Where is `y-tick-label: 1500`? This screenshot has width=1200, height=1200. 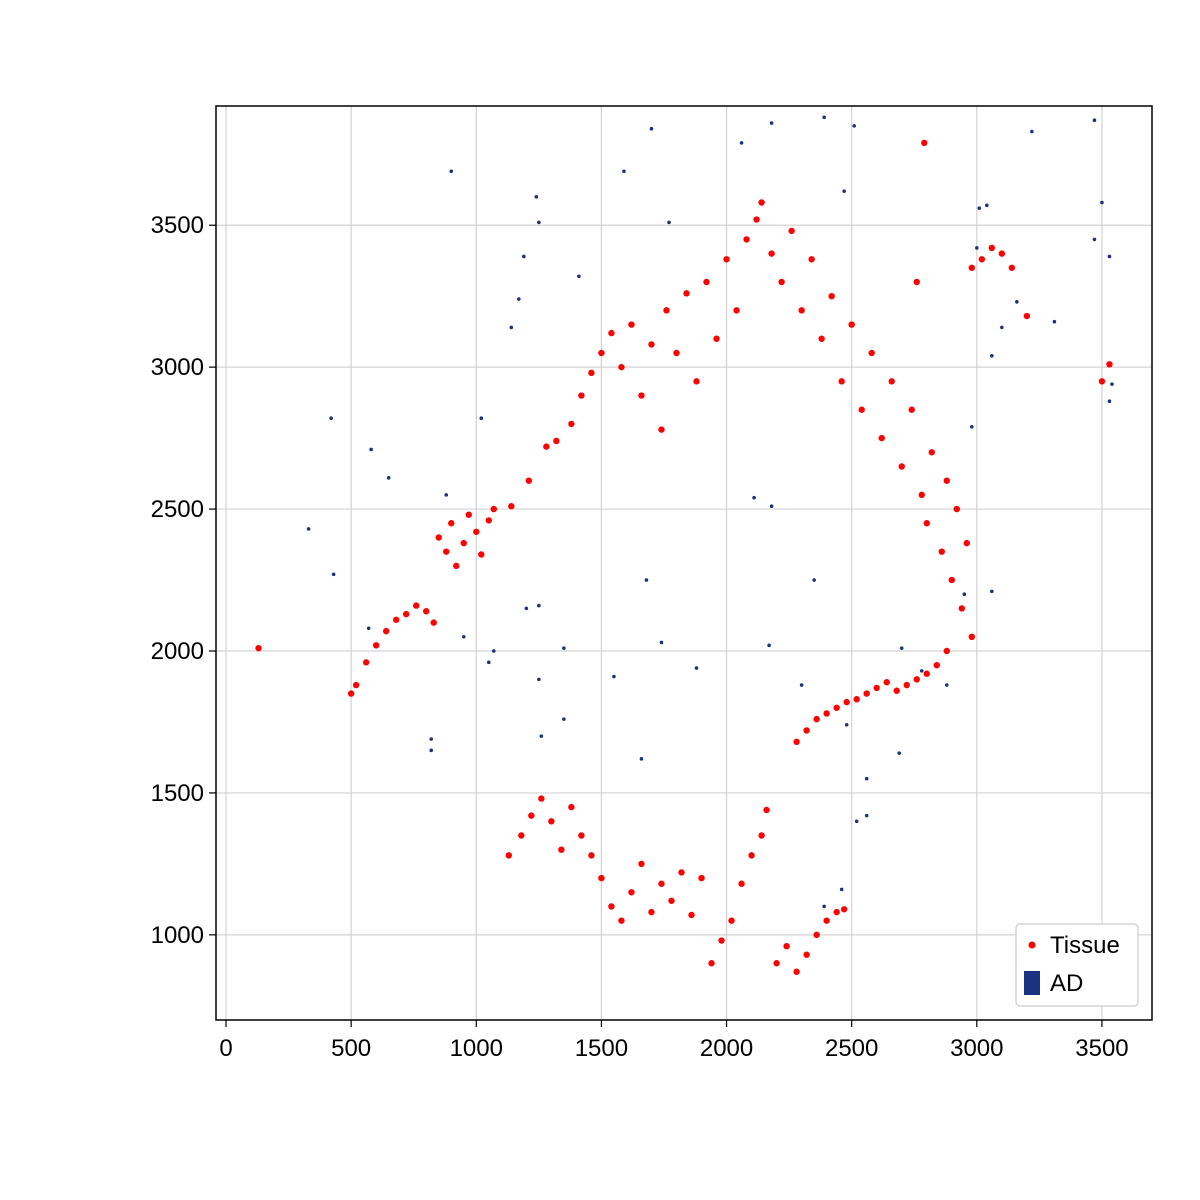
y-tick-label: 1500 is located at coordinates (177, 793).